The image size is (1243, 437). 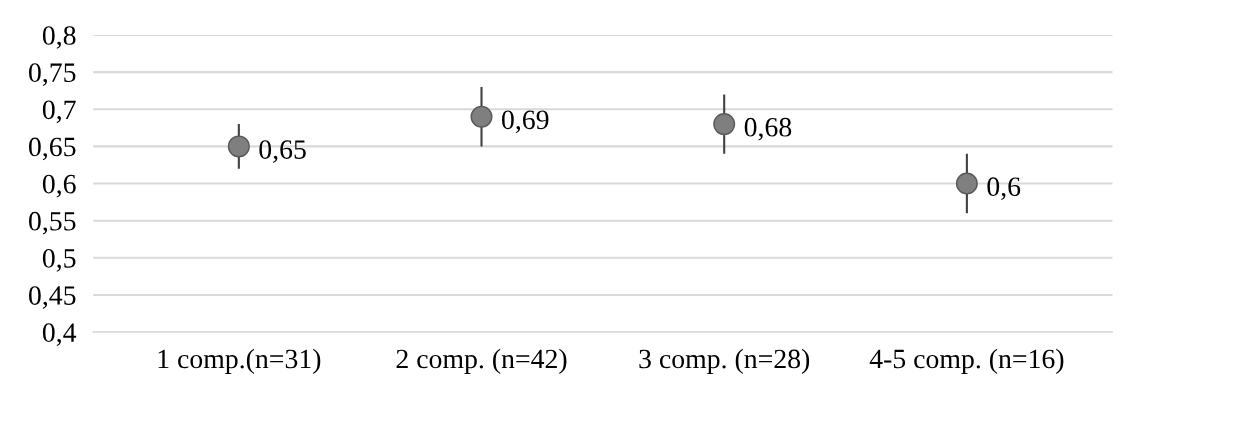 I want to click on y-tick-label: 0,55, so click(x=52, y=223).